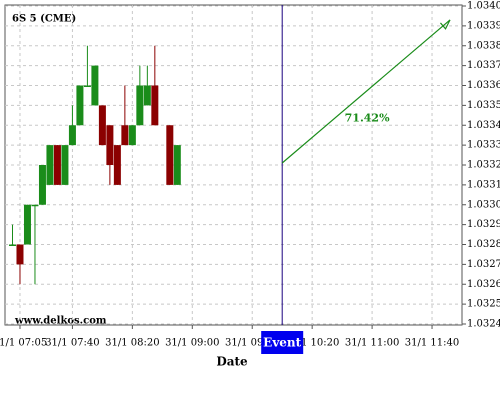  What do you see at coordinates (367, 117) in the screenshot?
I see `projection-label: 71.42%` at bounding box center [367, 117].